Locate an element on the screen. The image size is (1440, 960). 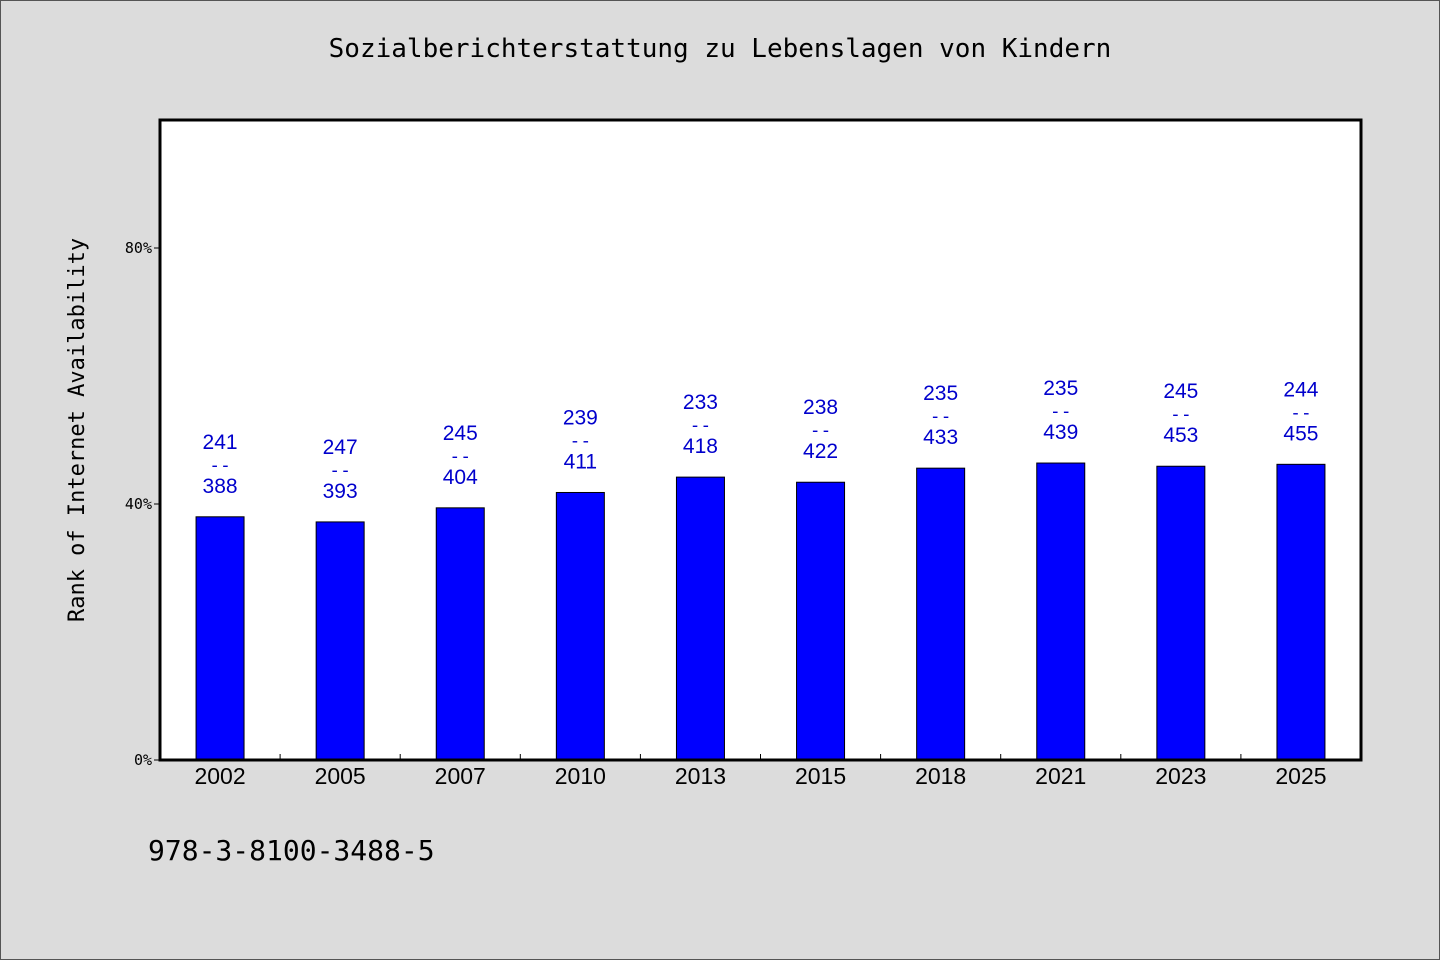
data-label-top: 244 is located at coordinates (1300, 389).